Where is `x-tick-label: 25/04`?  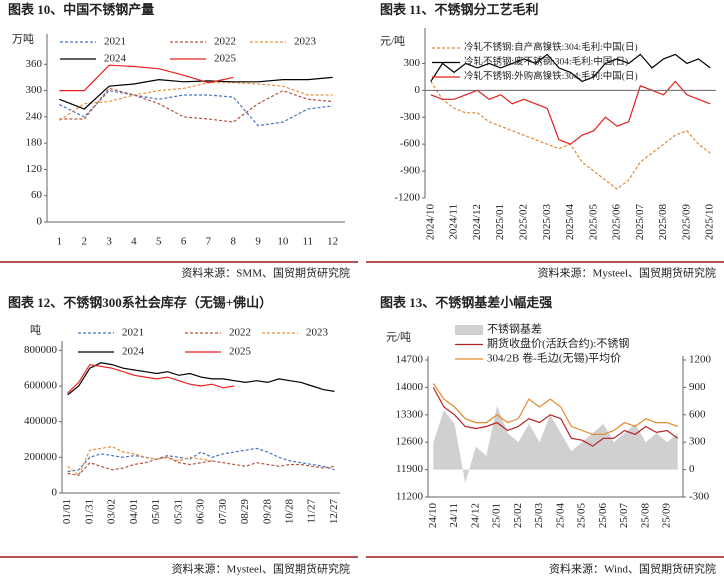
x-tick-label: 25/04 is located at coordinates (560, 516).